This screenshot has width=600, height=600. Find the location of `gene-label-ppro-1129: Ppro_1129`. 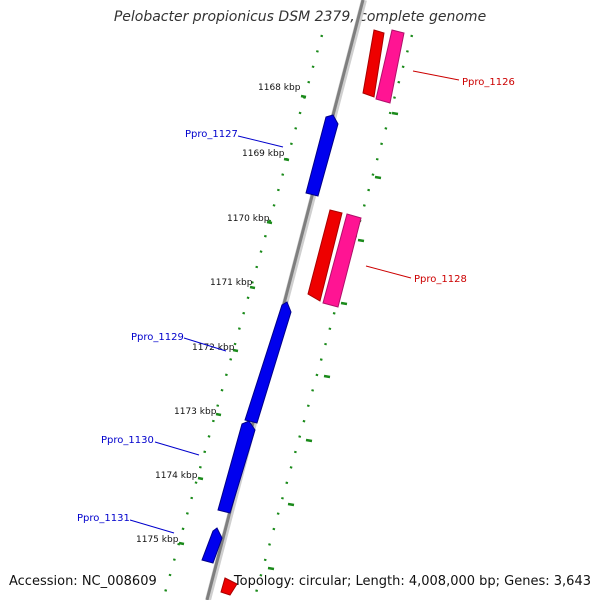

gene-label-ppro-1129: Ppro_1129 is located at coordinates (157, 337).